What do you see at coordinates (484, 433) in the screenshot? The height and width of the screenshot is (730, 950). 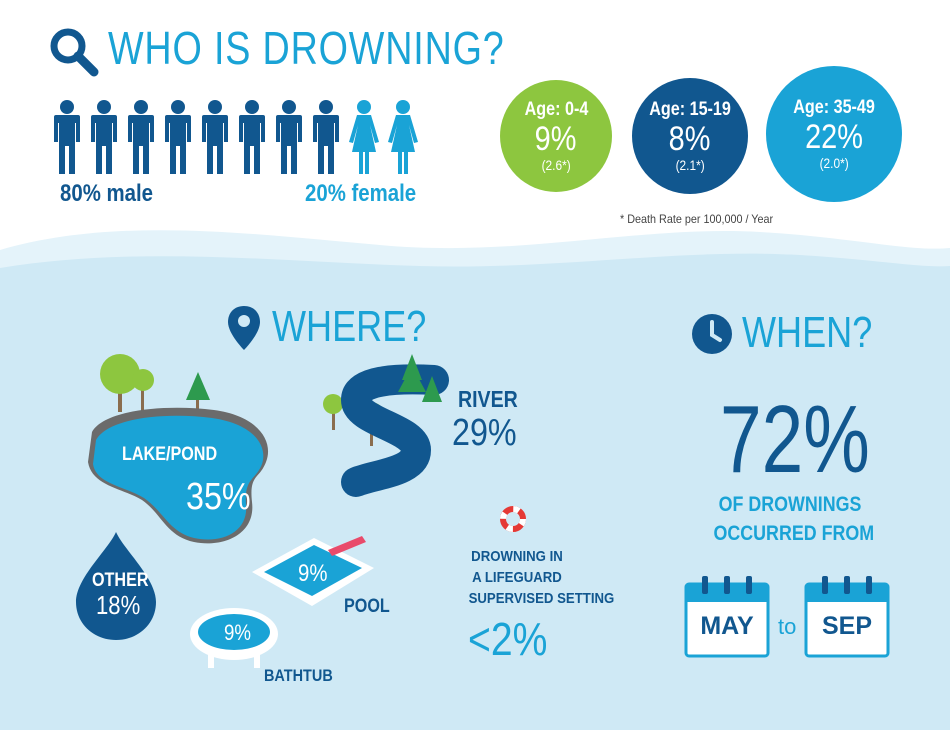 I see `river-percent: 29%` at bounding box center [484, 433].